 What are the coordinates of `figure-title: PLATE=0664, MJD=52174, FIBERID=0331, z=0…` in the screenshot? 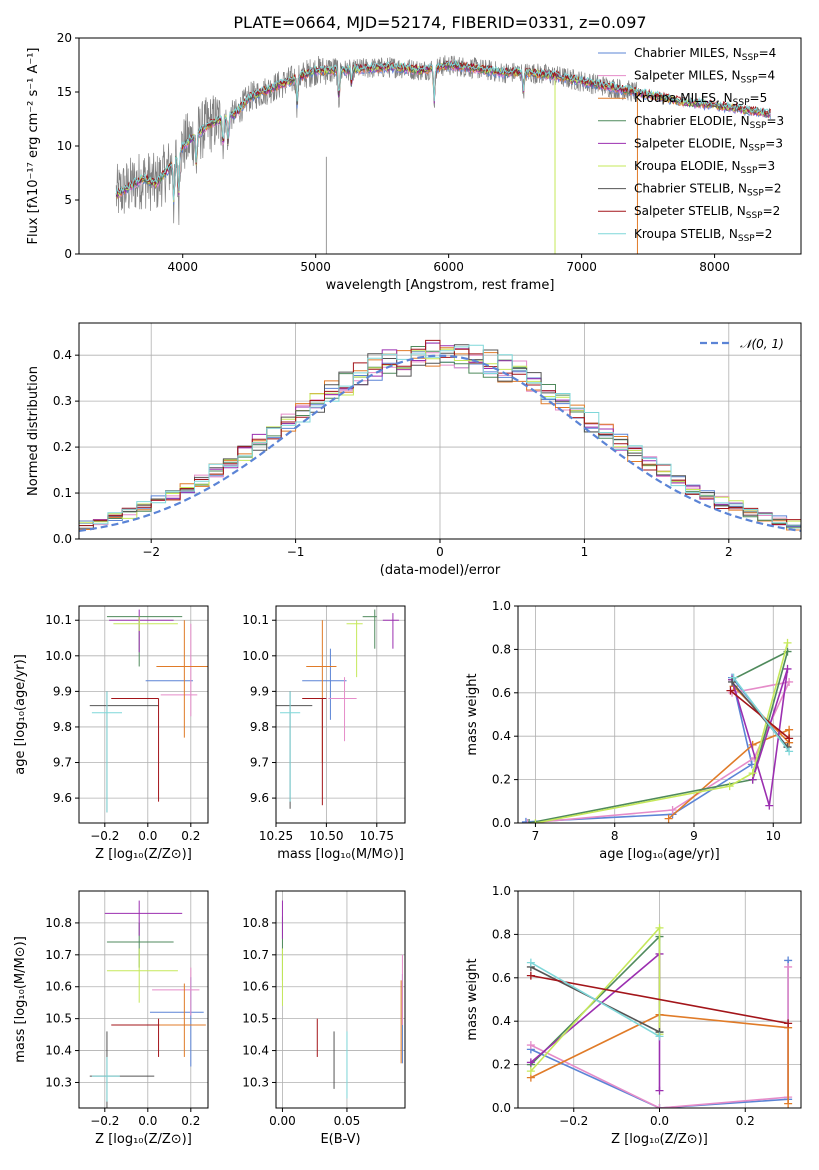 It's located at (439, 22).